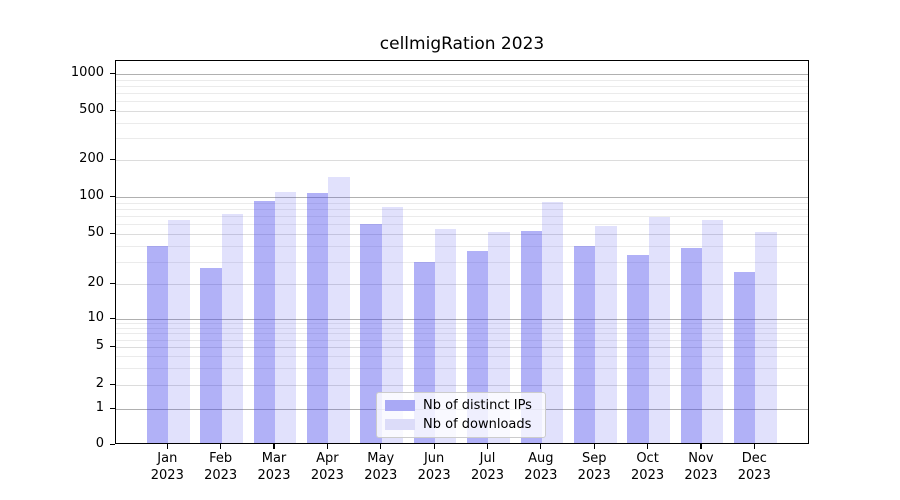  What do you see at coordinates (701, 467) in the screenshot?
I see `x-tick-label: Nov 2023` at bounding box center [701, 467].